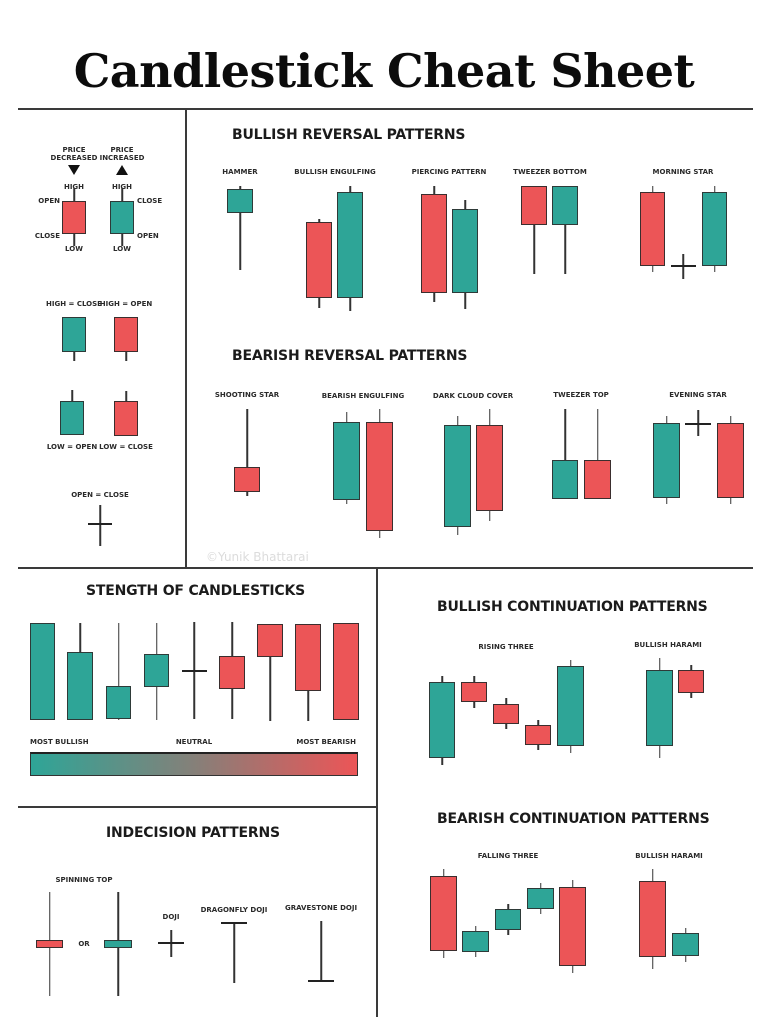  What do you see at coordinates (122, 170) in the screenshot?
I see `up-arrow-icon` at bounding box center [122, 170].